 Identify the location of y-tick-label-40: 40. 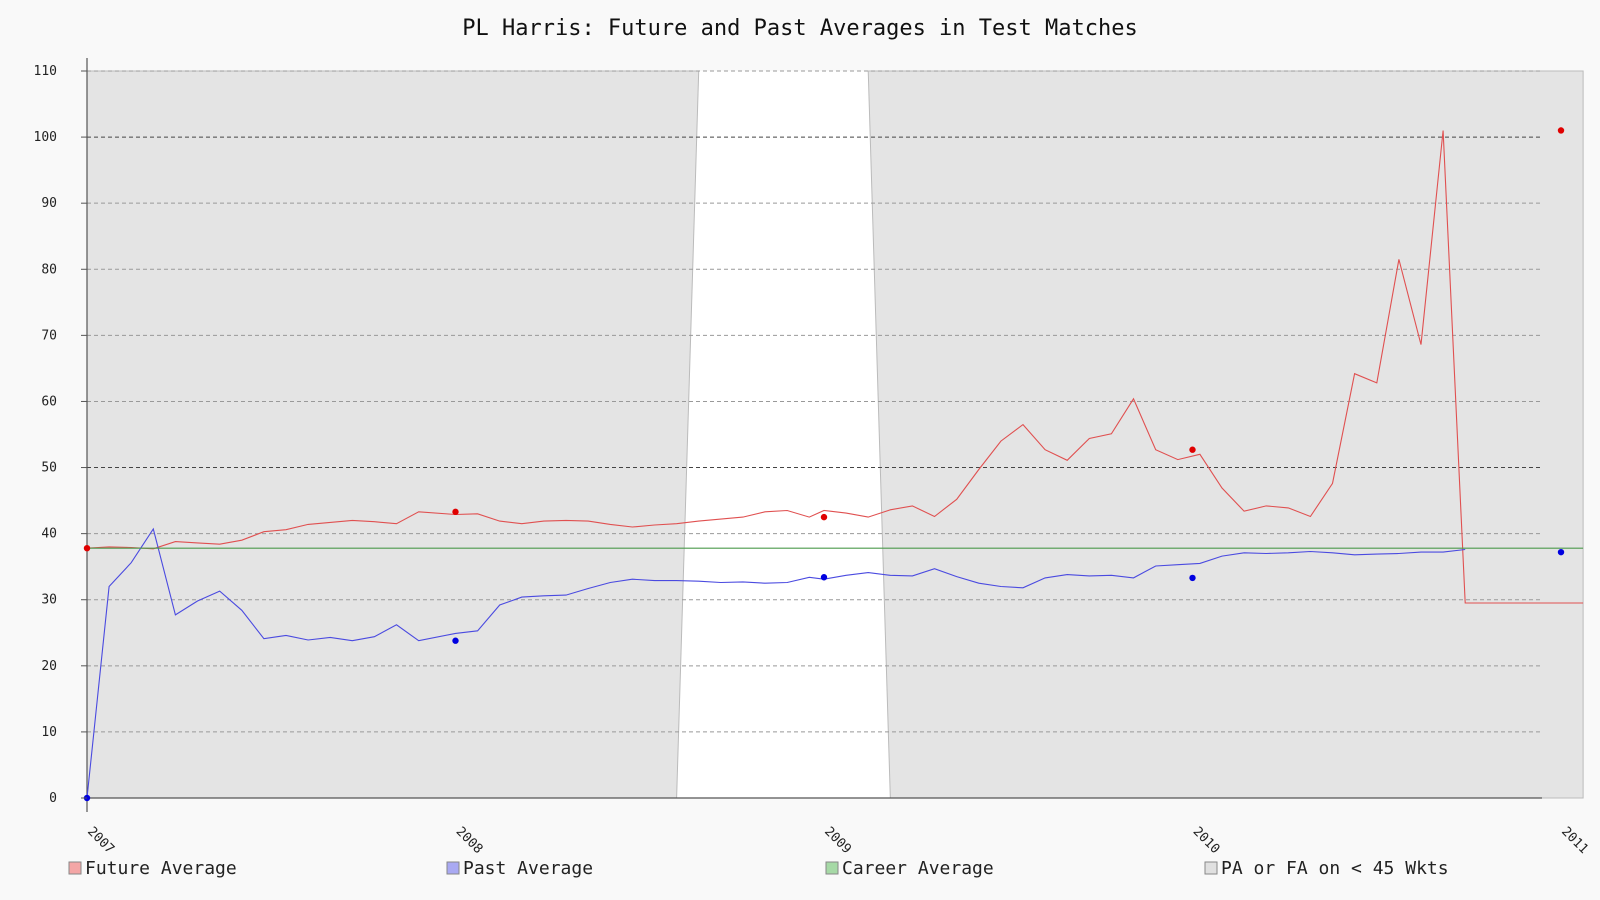
(49, 534).